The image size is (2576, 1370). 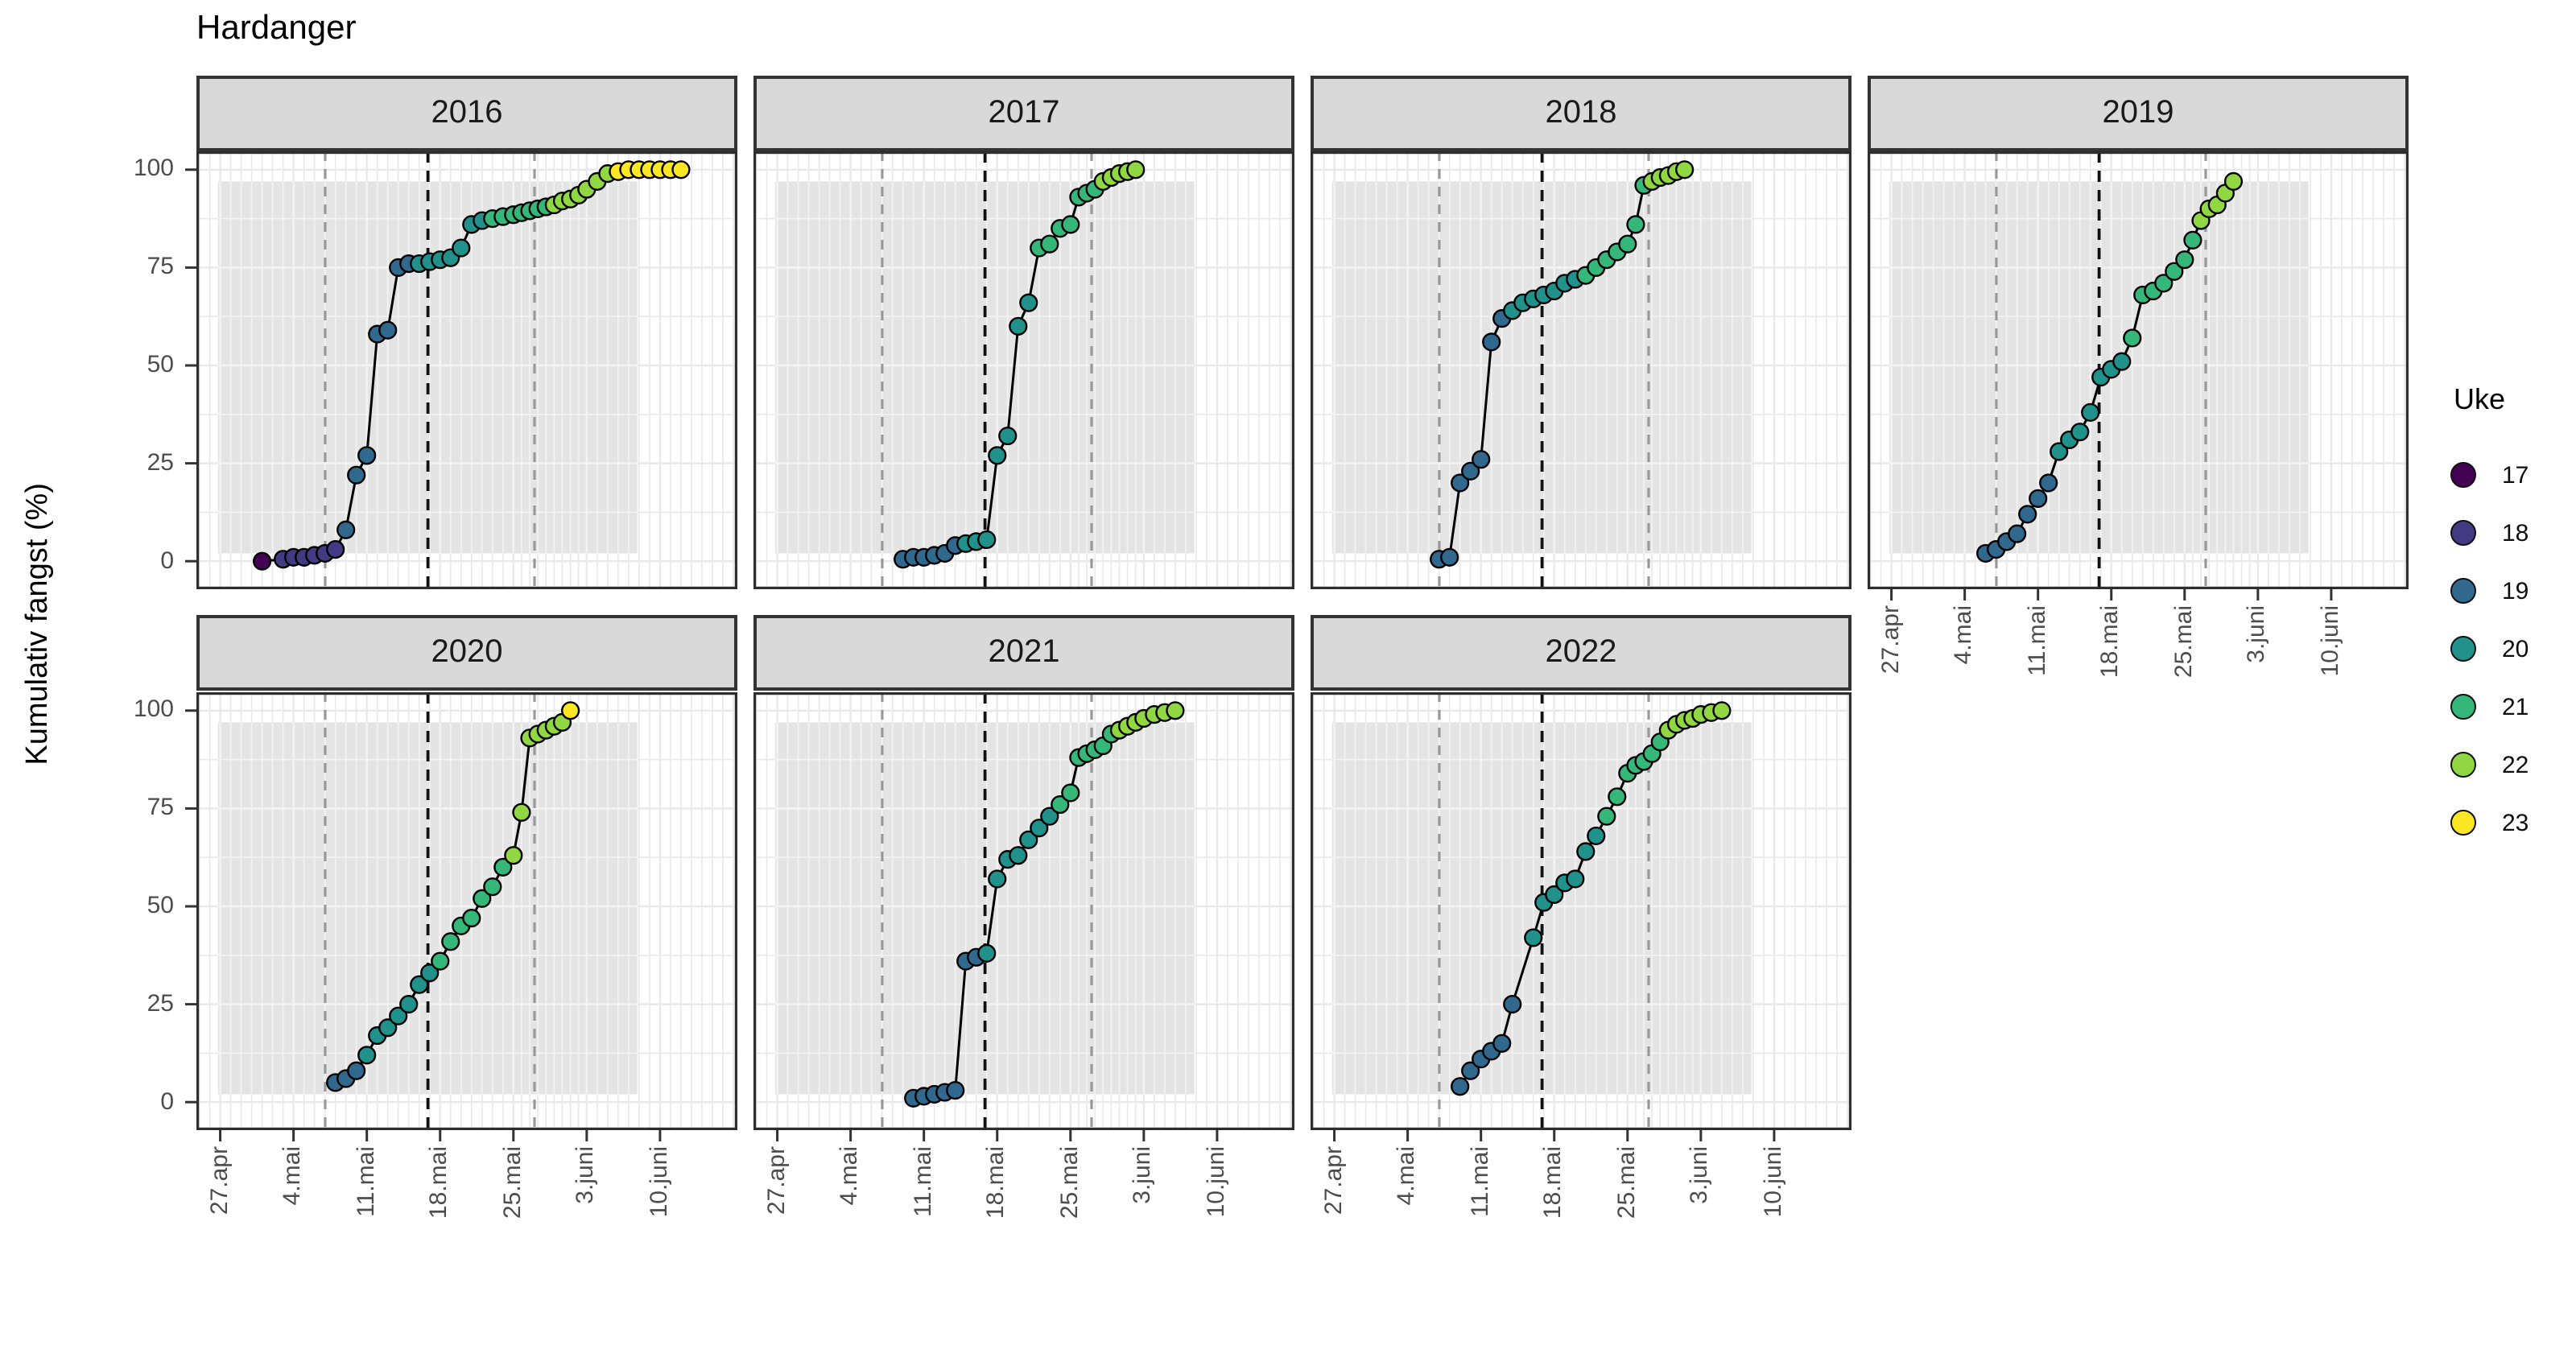 I want to click on legend-label: 18, so click(x=2515, y=533).